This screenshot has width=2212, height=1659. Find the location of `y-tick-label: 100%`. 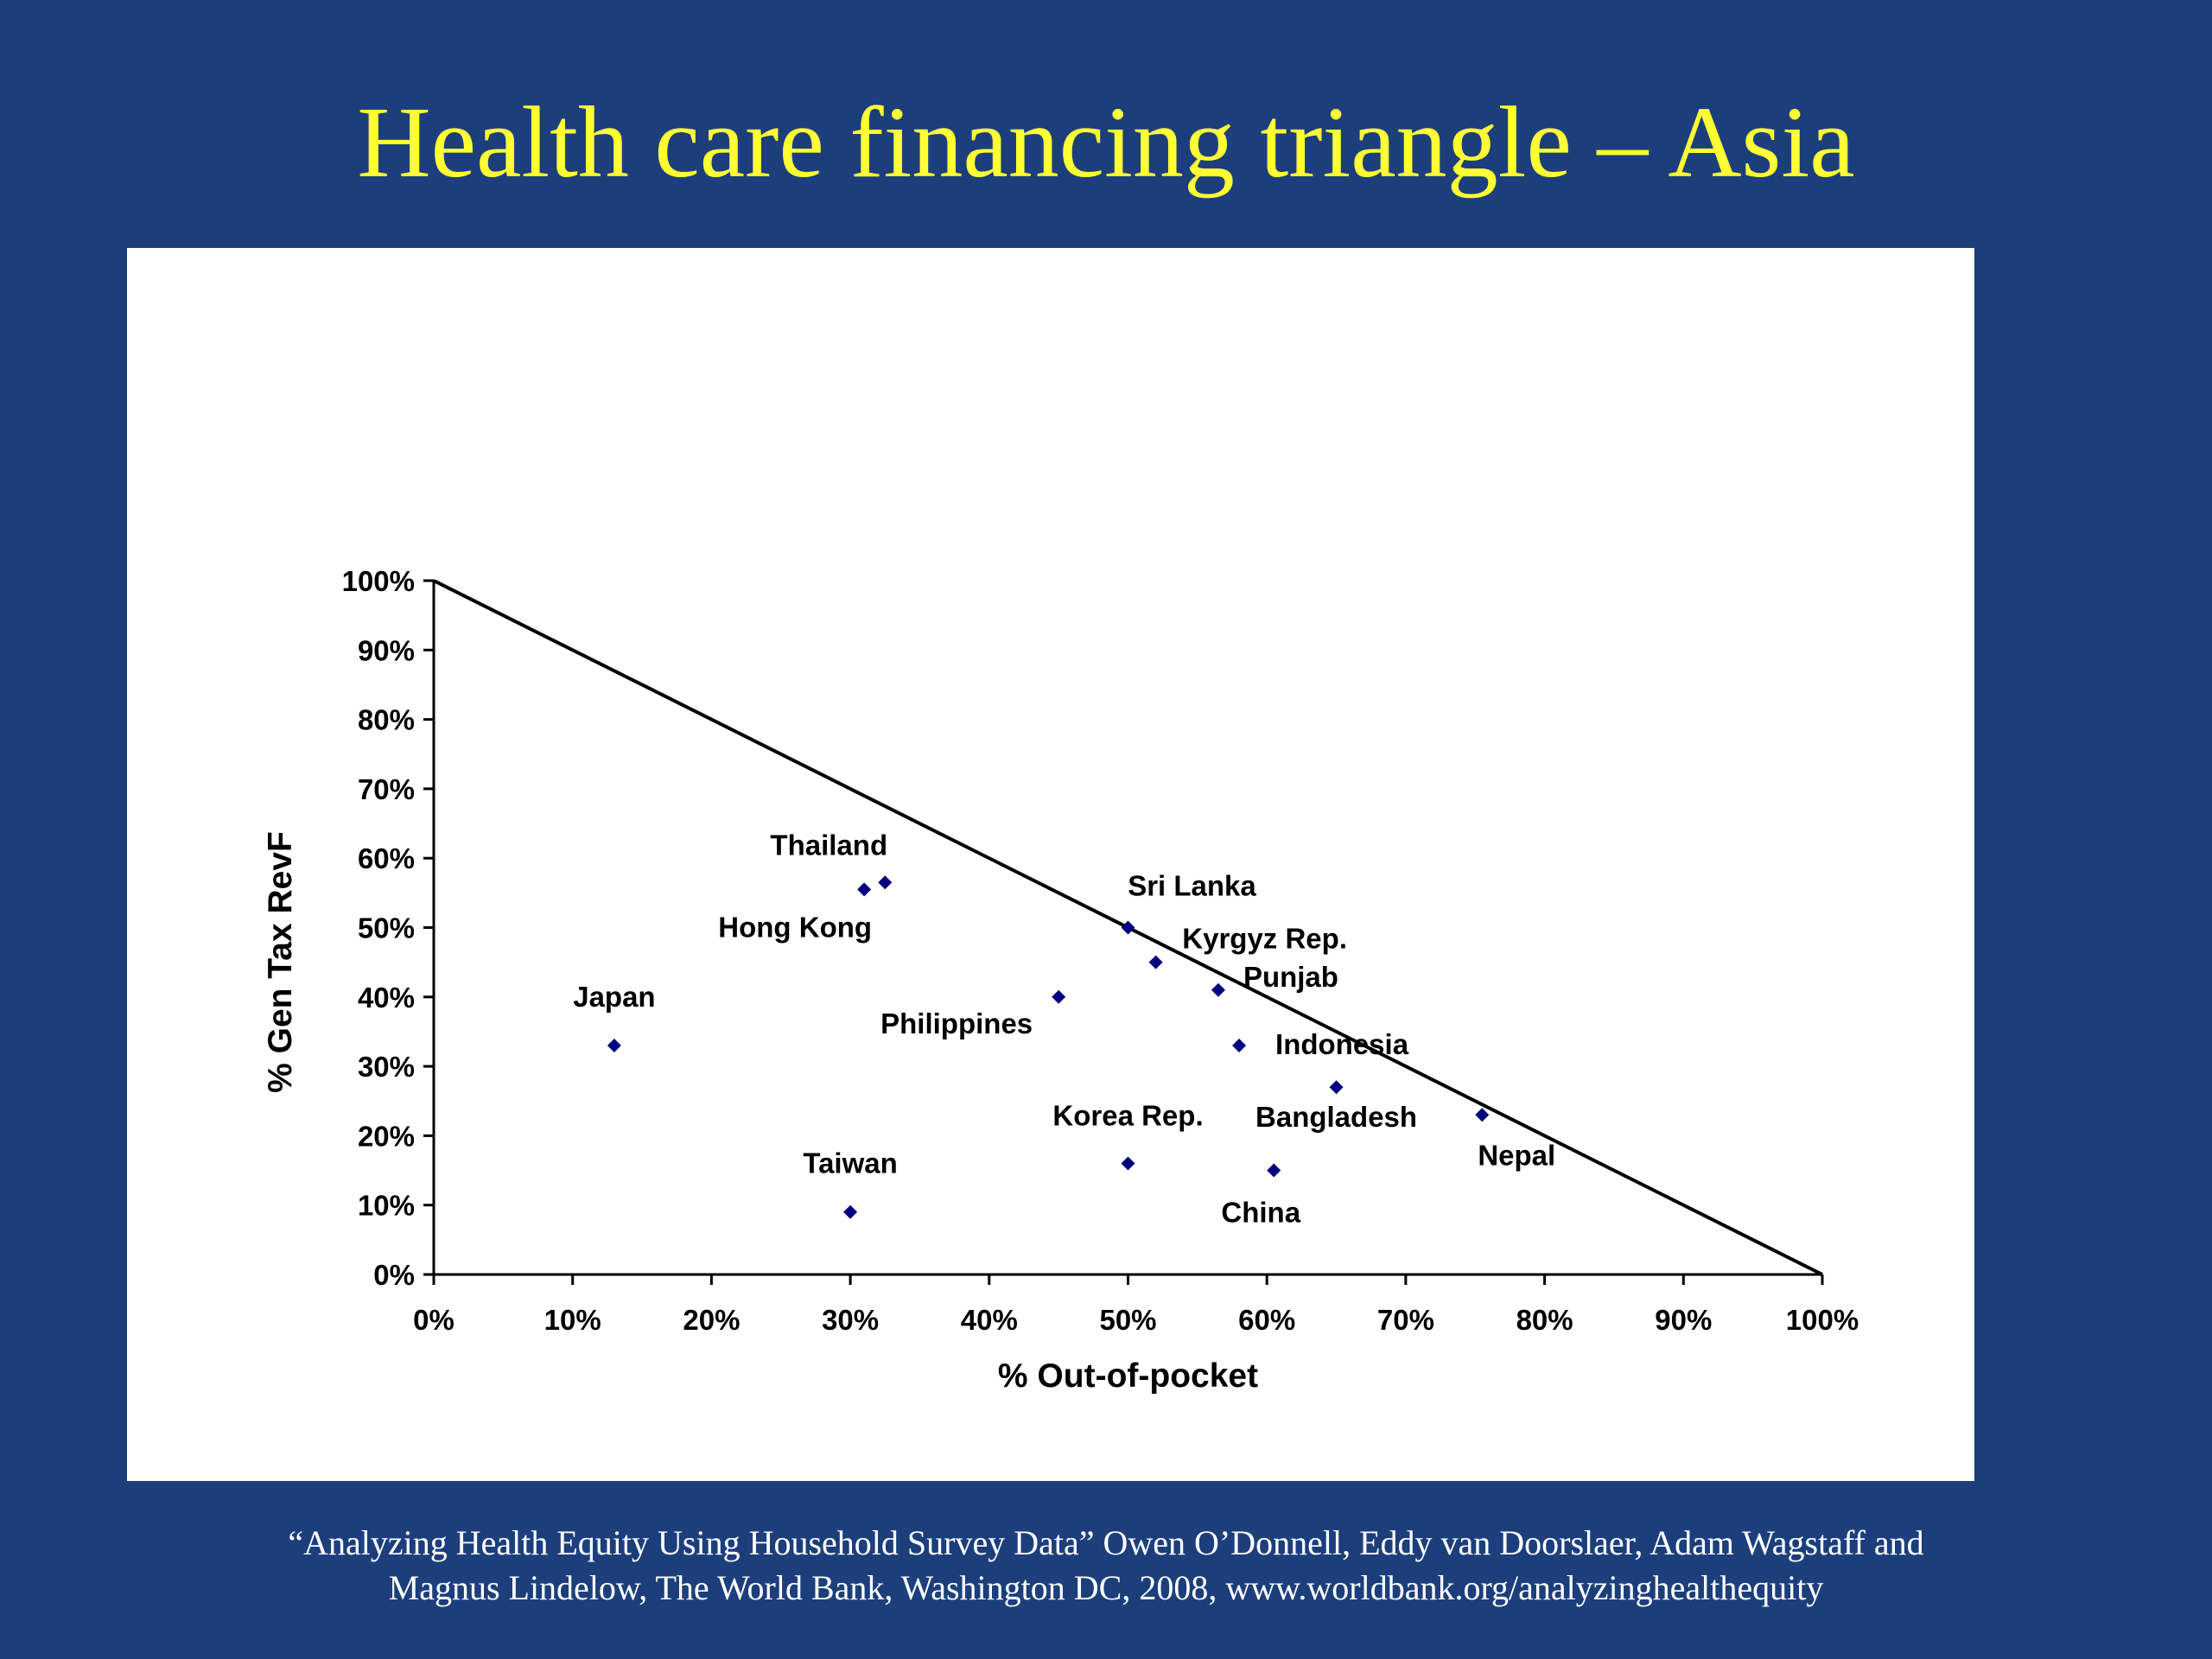

y-tick-label: 100% is located at coordinates (378, 581).